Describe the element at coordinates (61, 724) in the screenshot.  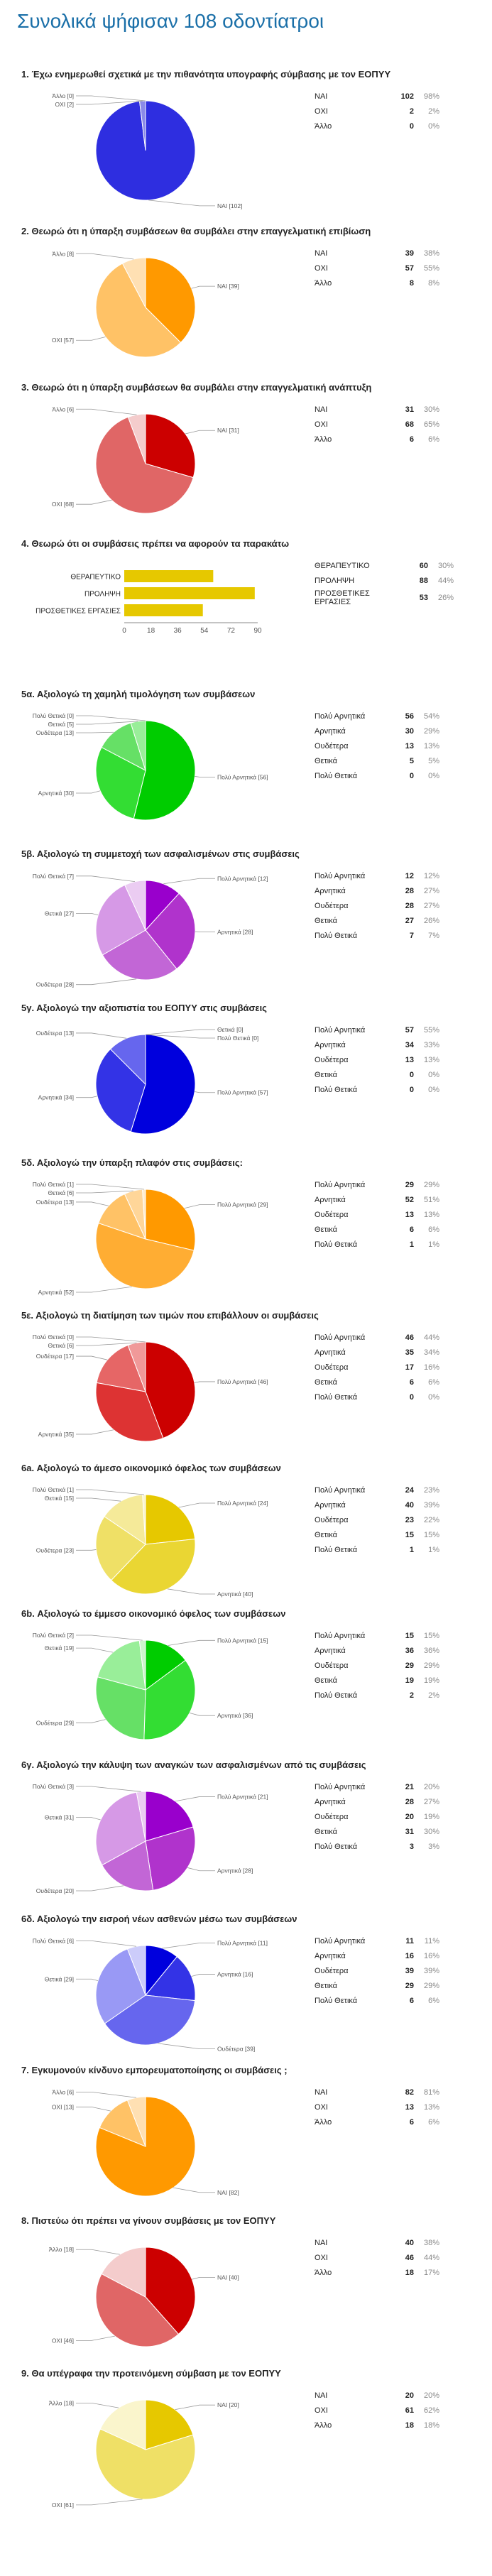
I see `slice-label: Θετικά [5]` at that location.